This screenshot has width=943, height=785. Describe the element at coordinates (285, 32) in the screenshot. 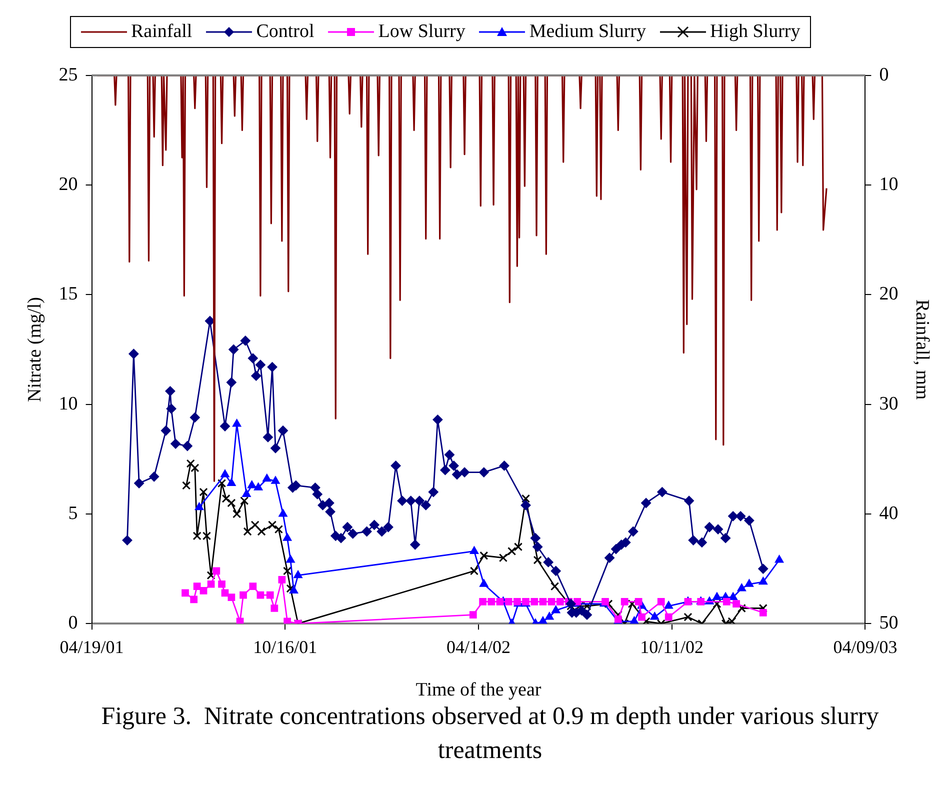

I see `legend-label: Control` at that location.